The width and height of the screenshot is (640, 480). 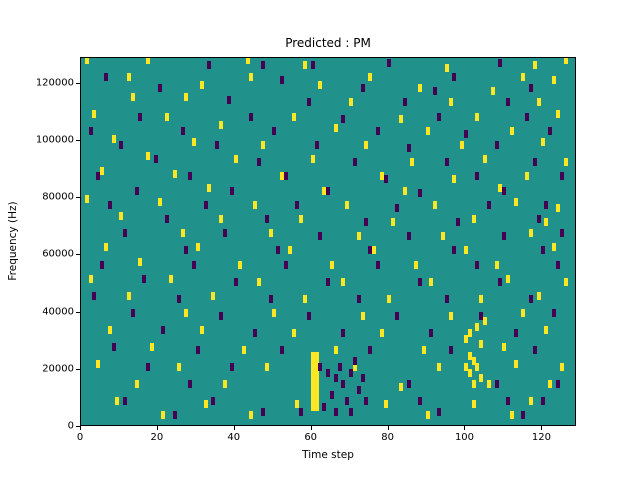 What do you see at coordinates (387, 437) in the screenshot?
I see `x-tick-label: 80` at bounding box center [387, 437].